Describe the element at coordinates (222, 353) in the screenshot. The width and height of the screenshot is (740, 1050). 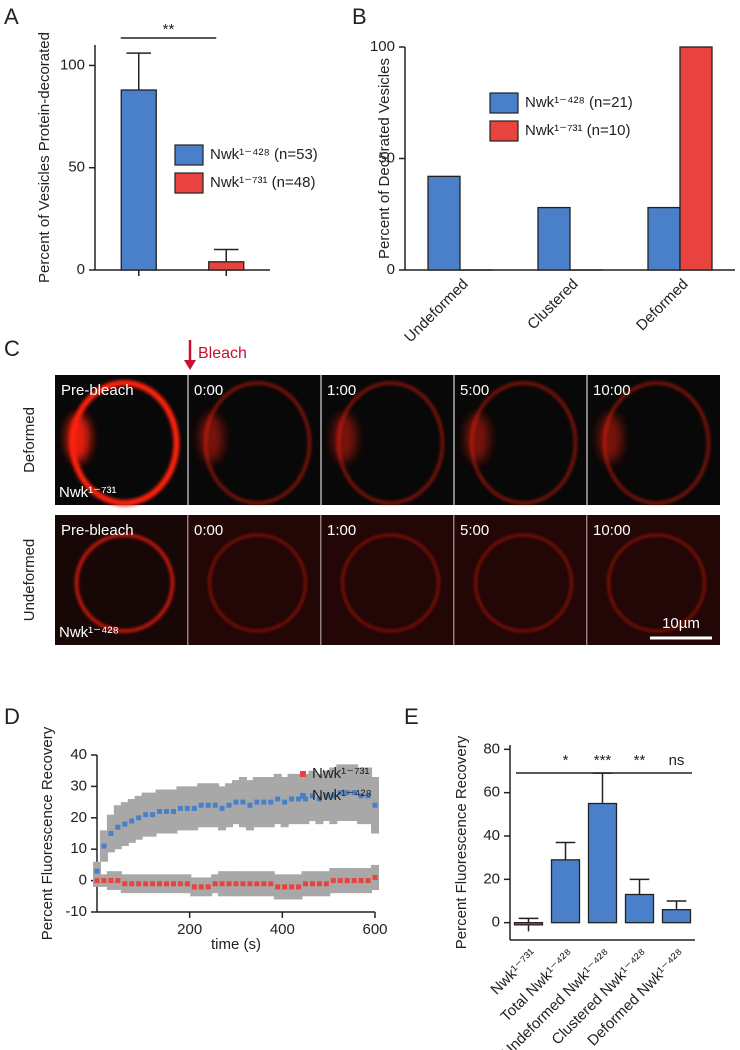
I see `bleach-label: Bleach` at that location.